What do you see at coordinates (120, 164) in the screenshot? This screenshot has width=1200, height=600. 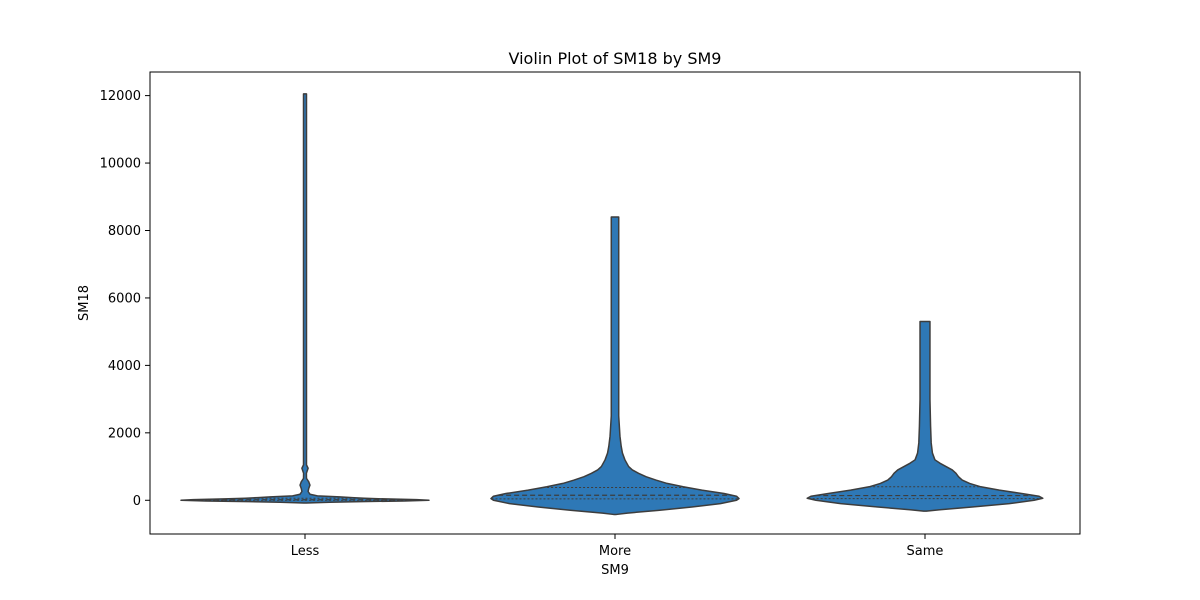 I see `y-tick-label: 10000` at bounding box center [120, 164].